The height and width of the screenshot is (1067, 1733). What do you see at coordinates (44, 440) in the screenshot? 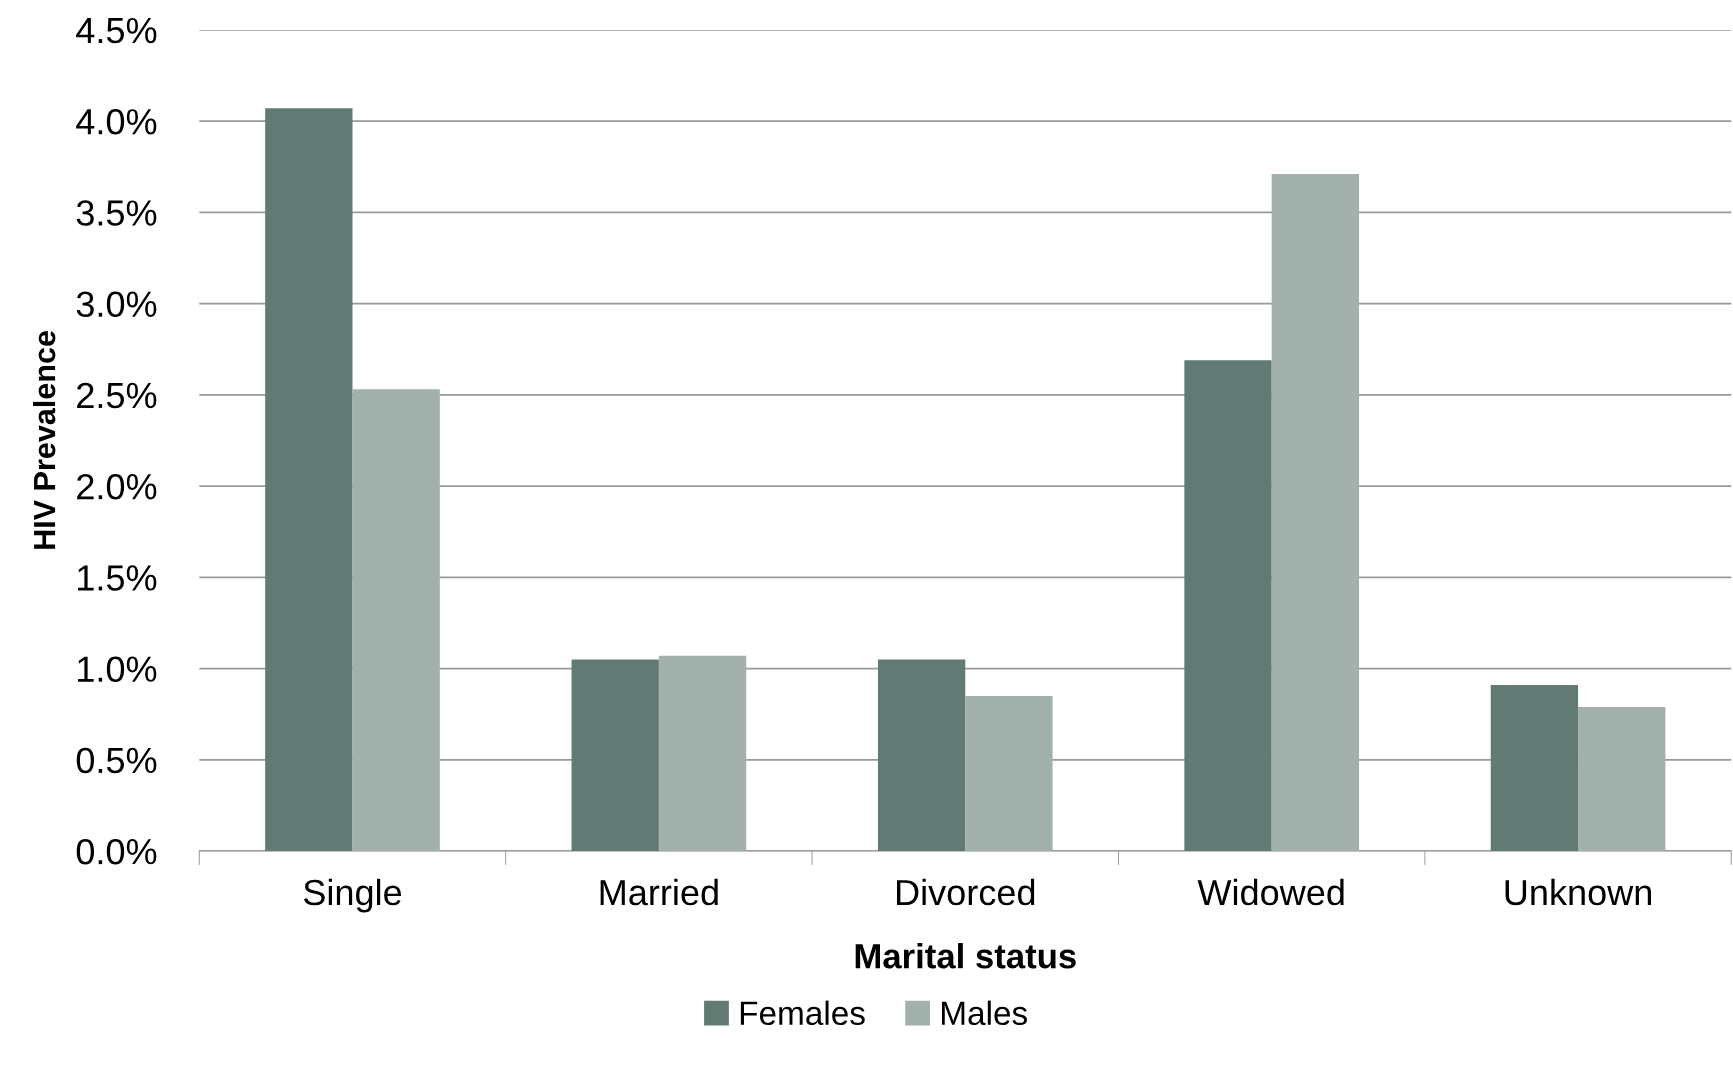
I see `y-axis-title: HIV Prevalence` at bounding box center [44, 440].